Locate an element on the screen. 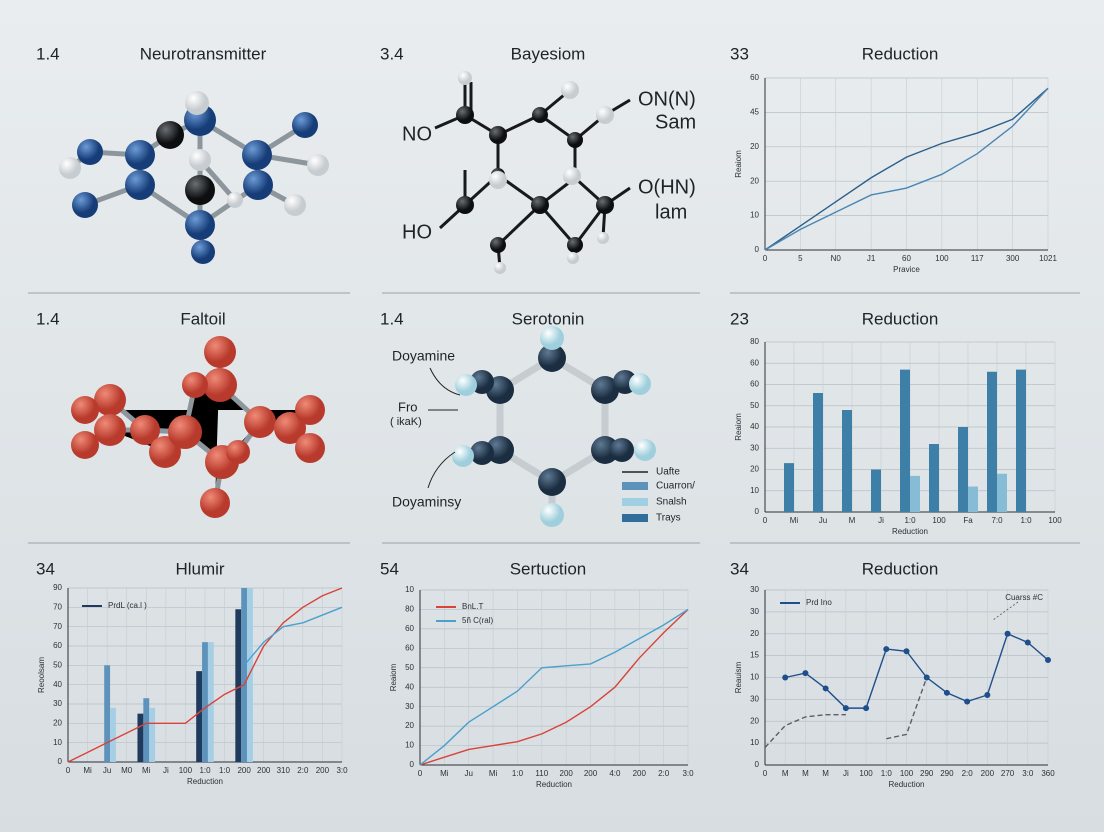 The width and height of the screenshot is (1104, 832). panel-number: 54 is located at coordinates (389, 568).